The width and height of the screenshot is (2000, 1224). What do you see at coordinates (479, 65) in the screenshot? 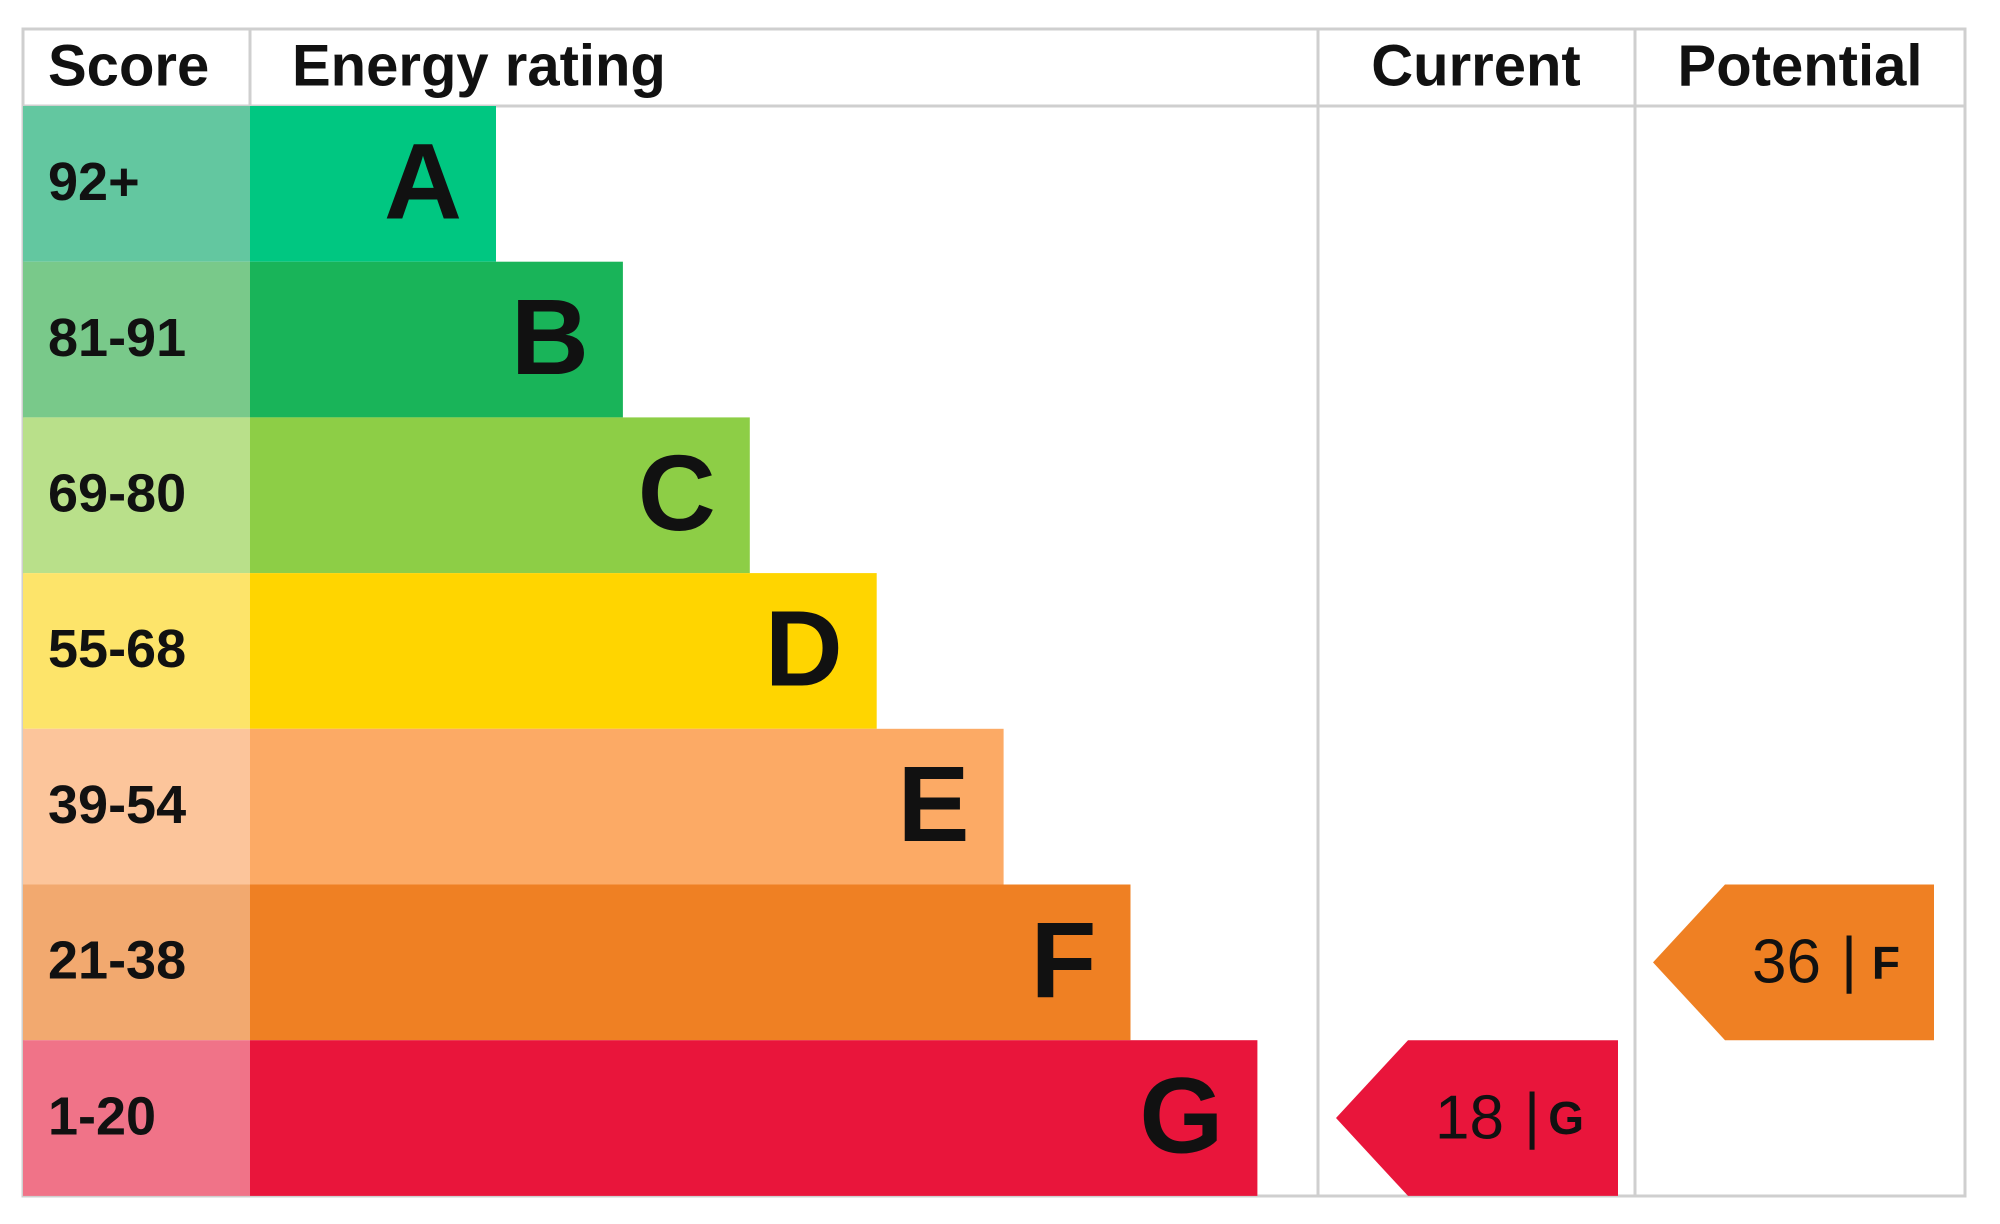
I see `column-header: Energy rating` at bounding box center [479, 65].